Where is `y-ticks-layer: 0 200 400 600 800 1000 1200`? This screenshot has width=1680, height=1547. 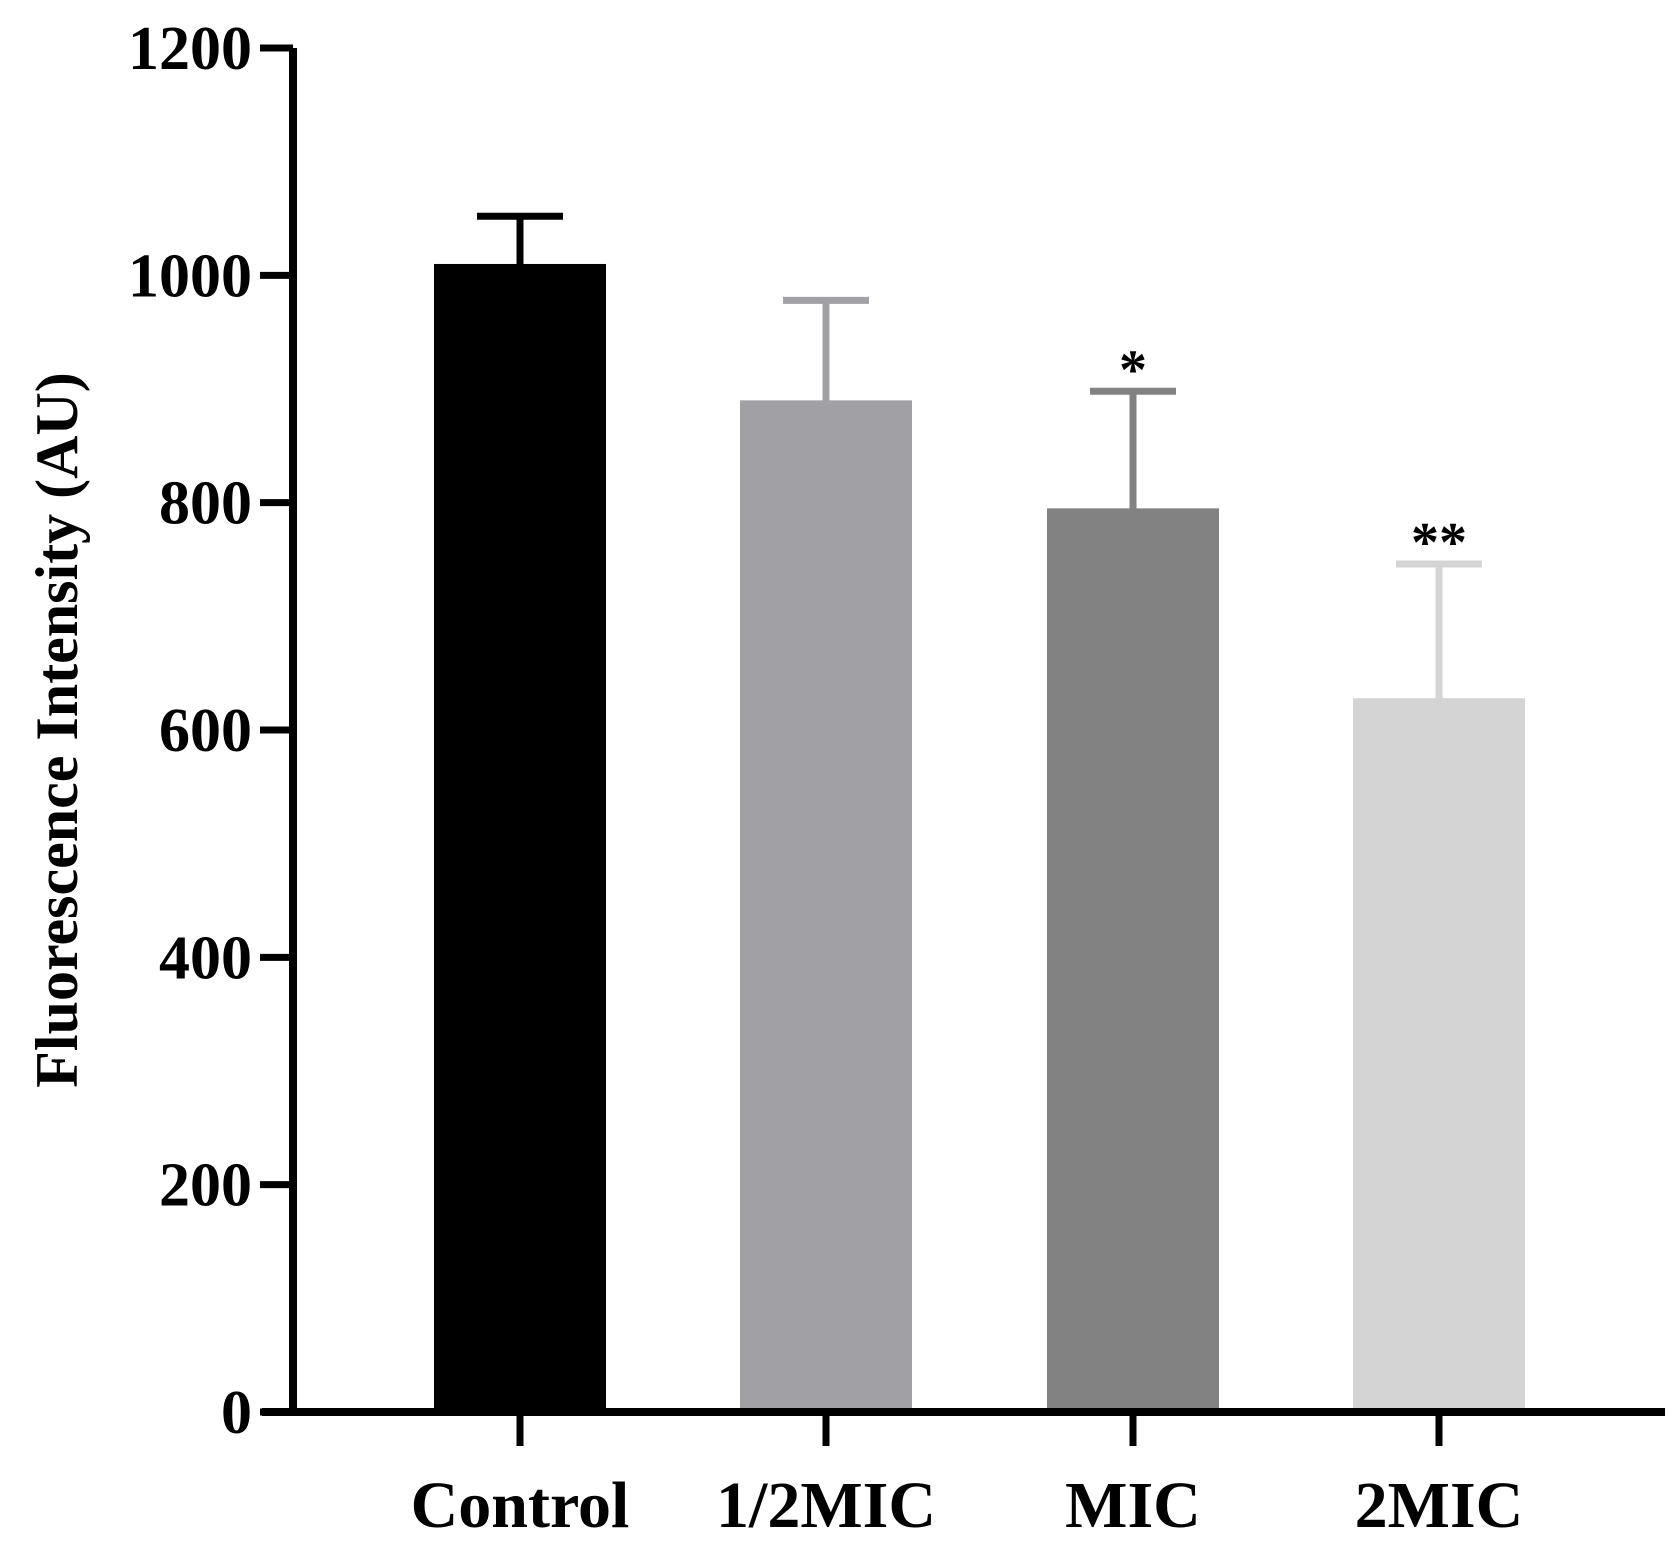
y-ticks-layer: 0 200 400 600 800 1000 1200 is located at coordinates (210, 731).